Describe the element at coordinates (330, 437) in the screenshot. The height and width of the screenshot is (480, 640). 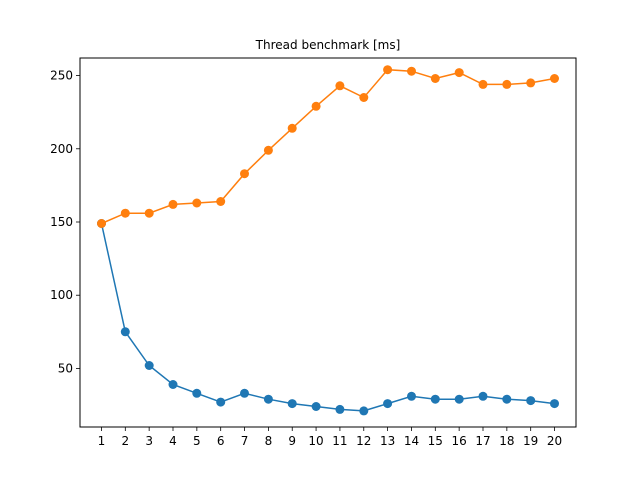
I see `x-axis: 1 2 3 4 5 6 7 8 9 10 11 12 13 14 15 16 17 18 19 20` at that location.